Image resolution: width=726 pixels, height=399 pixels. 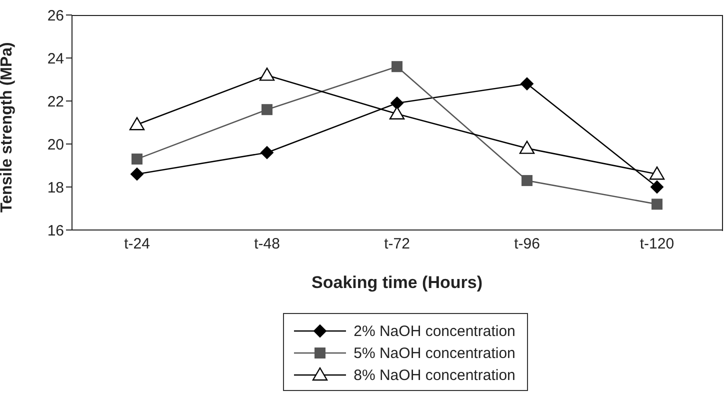 I want to click on y-tick-label: 16, so click(x=55, y=231).